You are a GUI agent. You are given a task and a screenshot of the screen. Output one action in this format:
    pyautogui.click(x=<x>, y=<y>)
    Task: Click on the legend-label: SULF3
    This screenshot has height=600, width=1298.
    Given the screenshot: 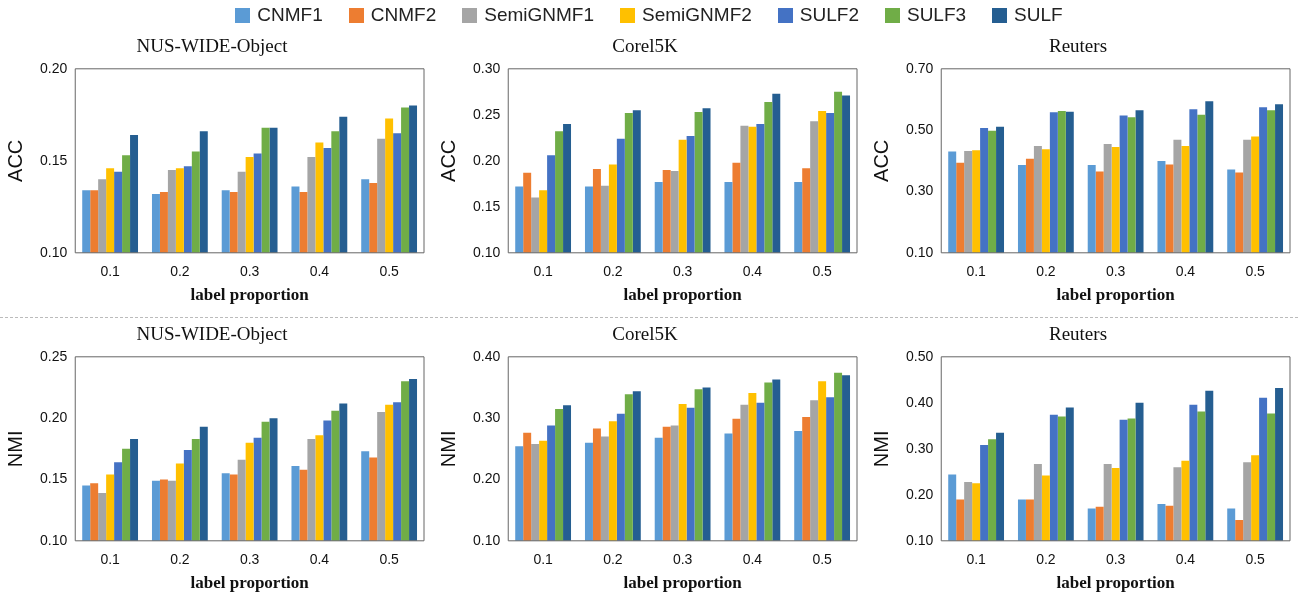 What is the action you would take?
    pyautogui.click(x=936, y=15)
    